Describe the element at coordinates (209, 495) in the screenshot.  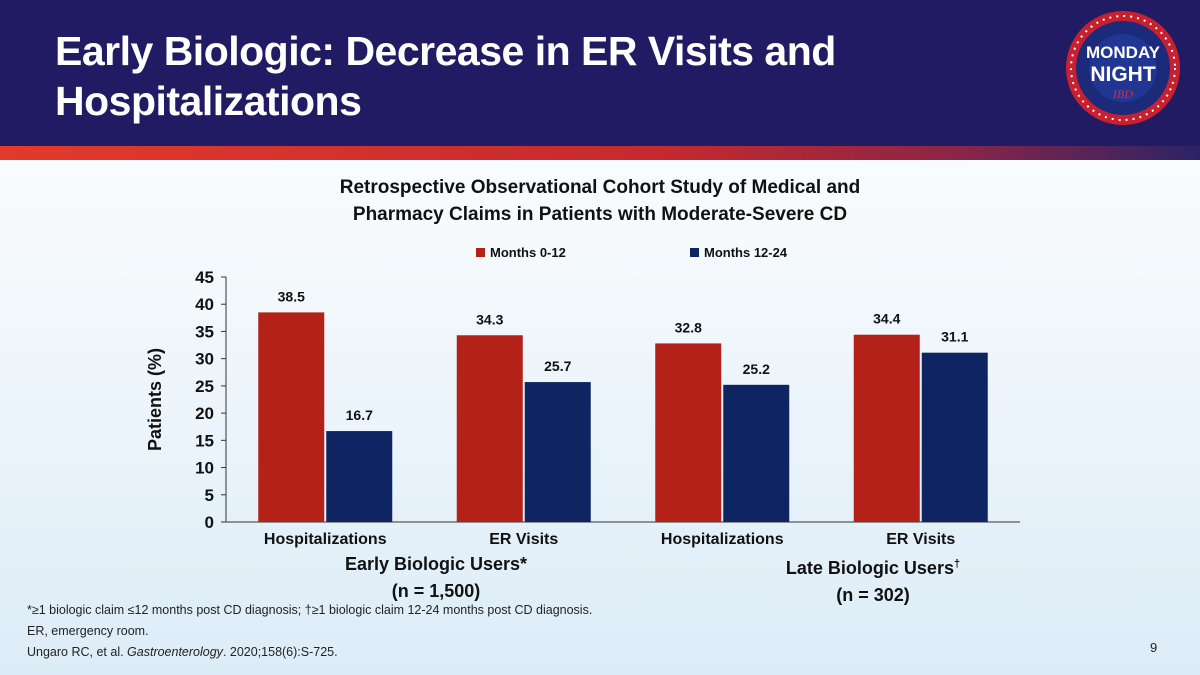
I see `y-tick-label: 5` at that location.